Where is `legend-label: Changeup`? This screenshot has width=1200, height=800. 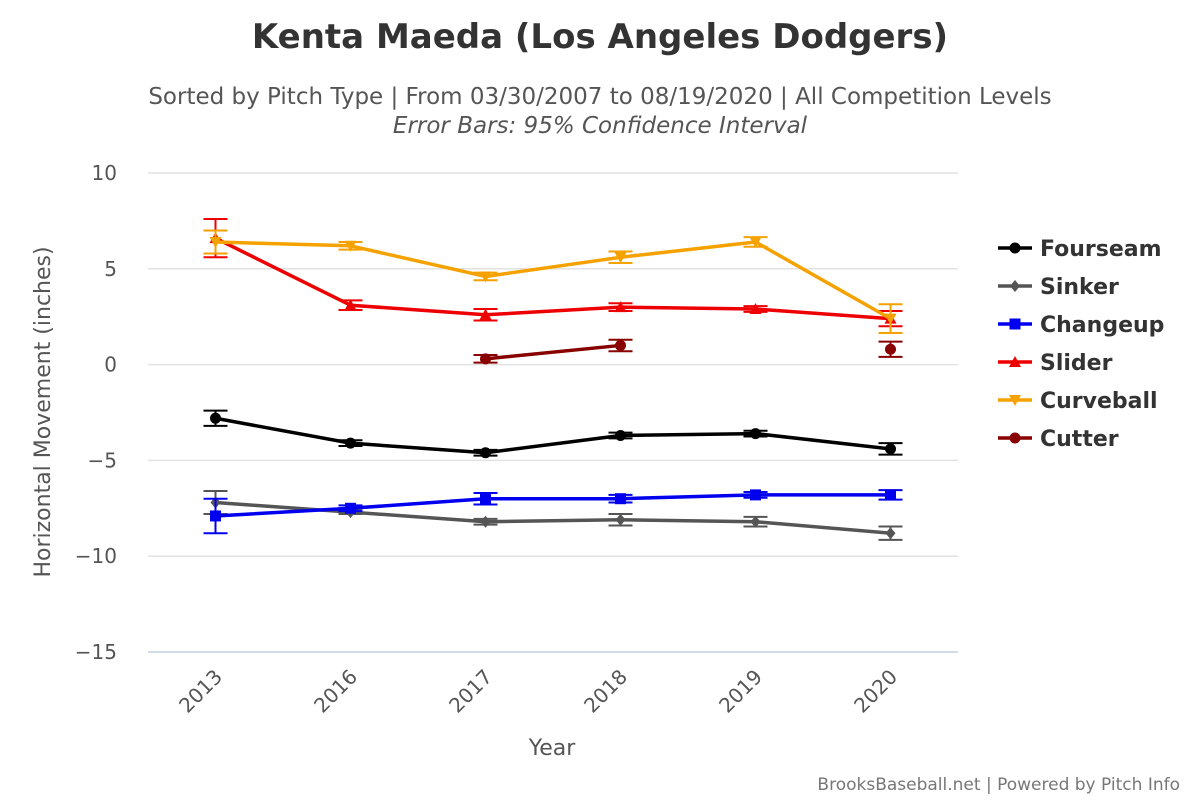
legend-label: Changeup is located at coordinates (1102, 325).